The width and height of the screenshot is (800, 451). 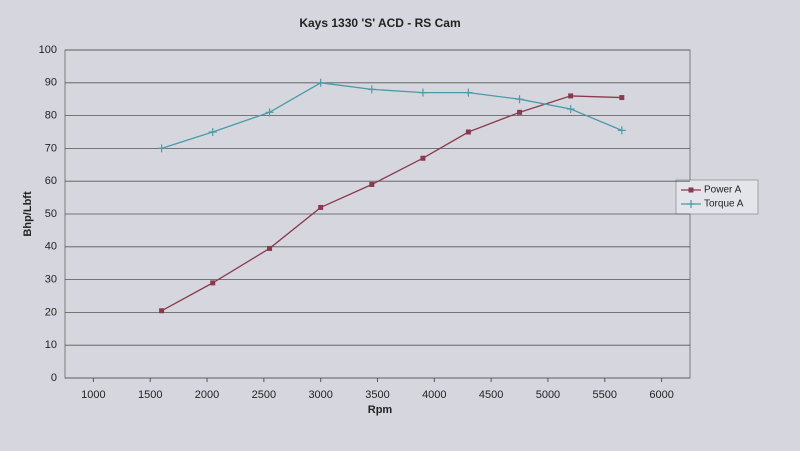 I want to click on x-tick-label: 4000, so click(x=434, y=395).